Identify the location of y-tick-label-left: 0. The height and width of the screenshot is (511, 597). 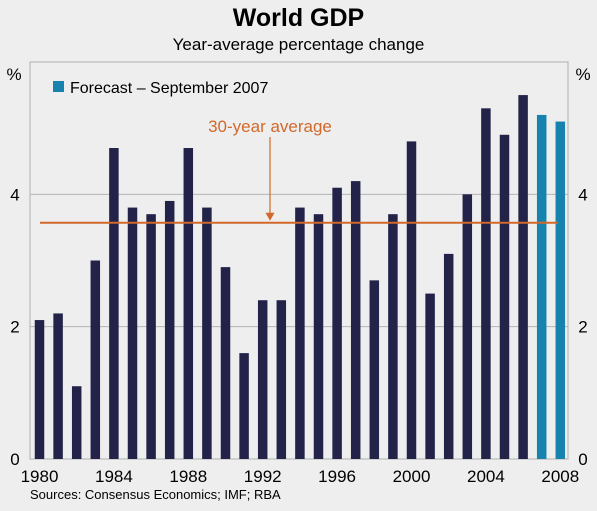
(14, 459).